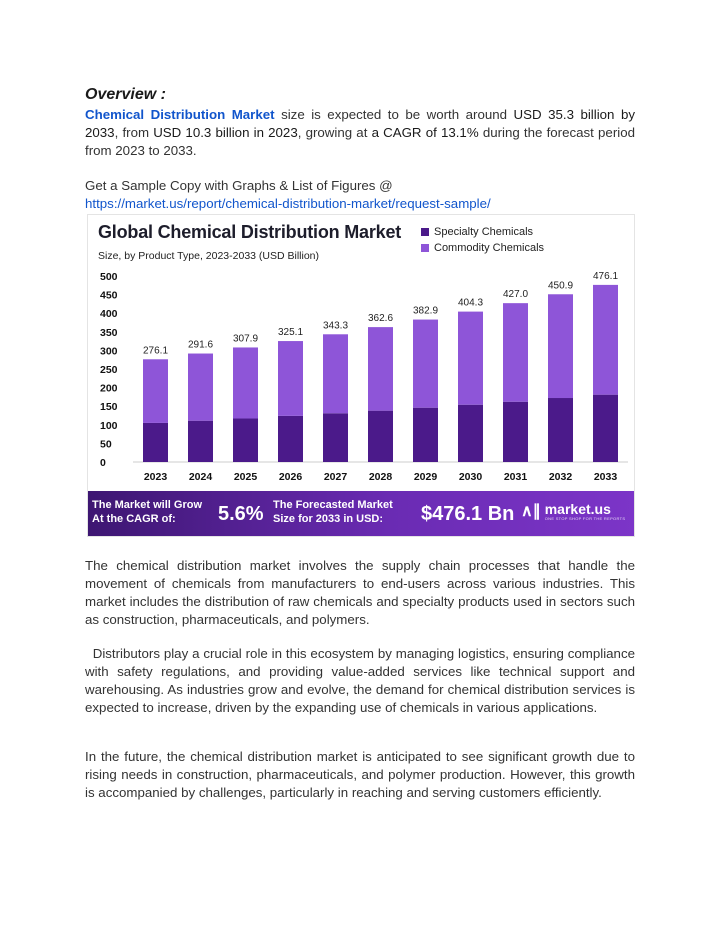 The image size is (720, 931). What do you see at coordinates (201, 477) in the screenshot?
I see `x-tick-label: 2024` at bounding box center [201, 477].